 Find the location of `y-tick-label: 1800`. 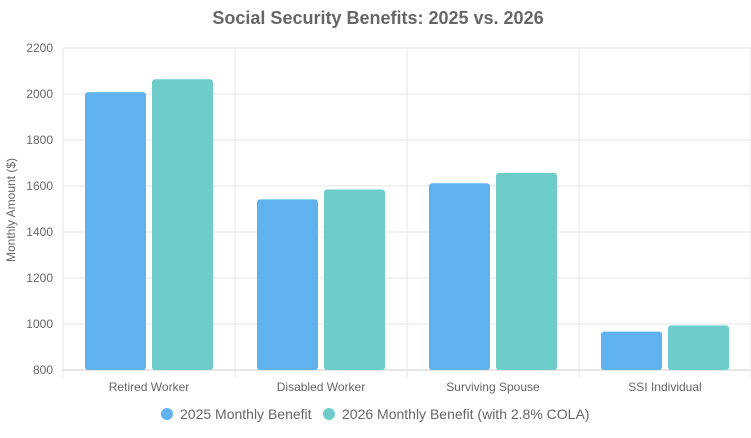

y-tick-label: 1800 is located at coordinates (39, 140).